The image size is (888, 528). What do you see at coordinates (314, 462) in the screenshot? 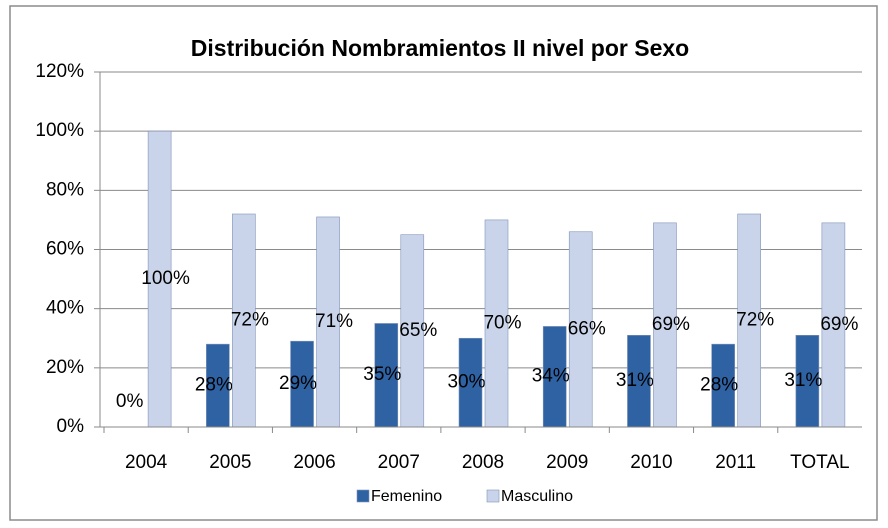
I see `x-tick-label: 2006` at bounding box center [314, 462].